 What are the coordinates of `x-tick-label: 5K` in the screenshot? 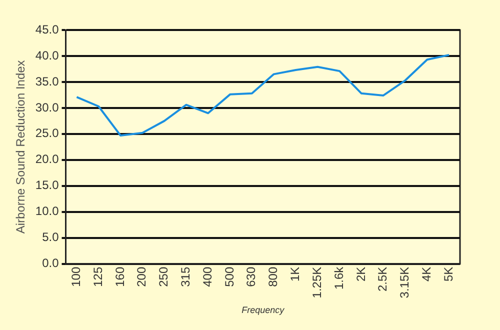 It's located at (448, 274).